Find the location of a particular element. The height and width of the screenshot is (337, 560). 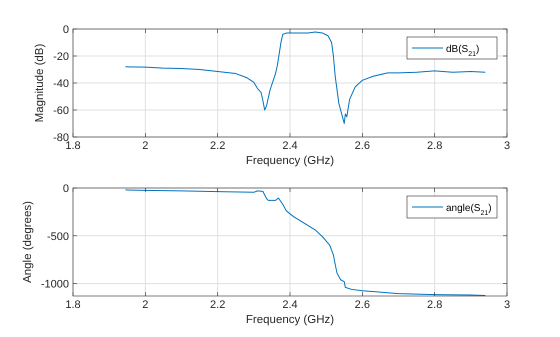

y-tick-label: -1000 is located at coordinates (54, 284).